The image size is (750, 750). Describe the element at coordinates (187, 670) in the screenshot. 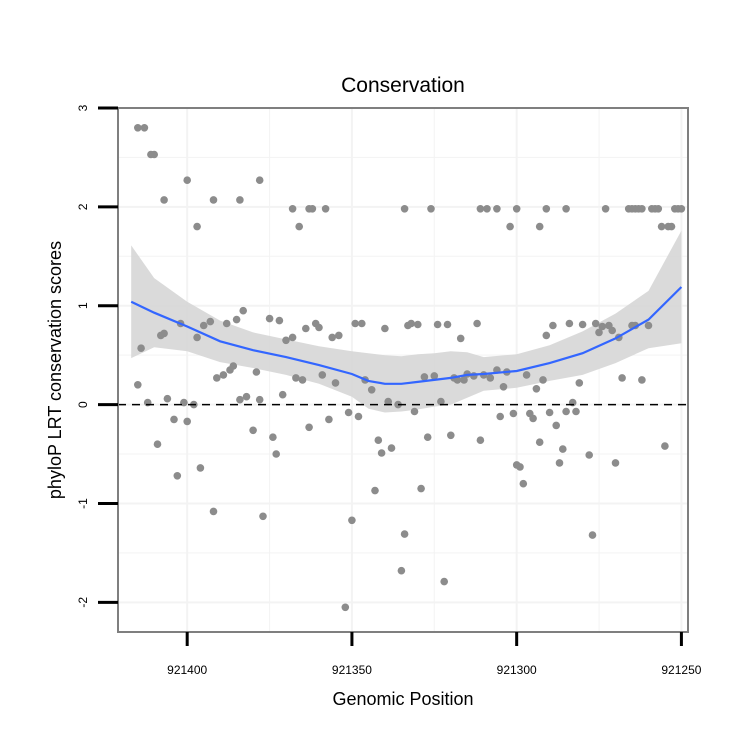

I see `x-tick-label: 921400` at that location.